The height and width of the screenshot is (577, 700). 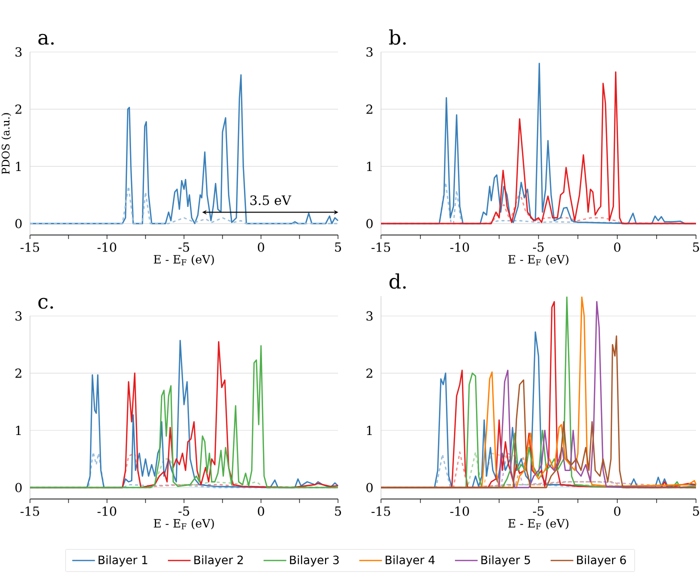 What do you see at coordinates (271, 200) in the screenshot?
I see `annotation: 3.5 eV` at bounding box center [271, 200].